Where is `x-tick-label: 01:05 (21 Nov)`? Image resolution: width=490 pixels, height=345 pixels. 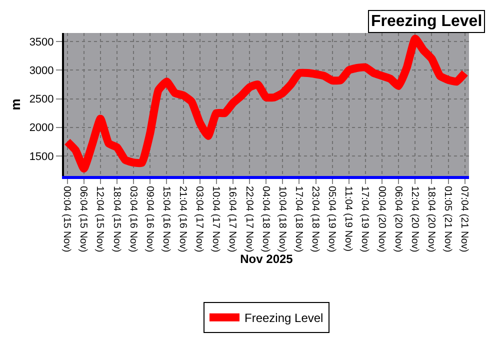
x-tick-label: 01:05 (21 Nov) is located at coordinates (448, 219).